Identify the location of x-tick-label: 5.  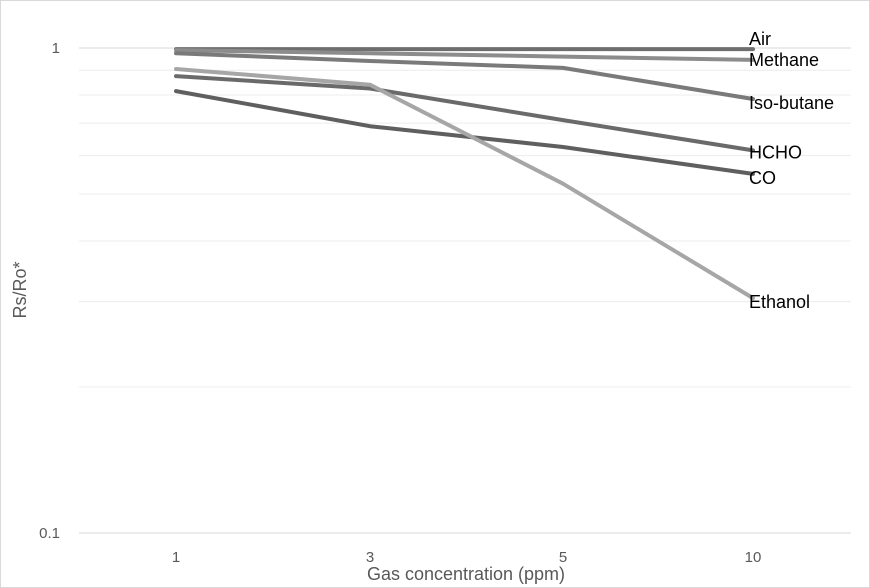
(563, 557).